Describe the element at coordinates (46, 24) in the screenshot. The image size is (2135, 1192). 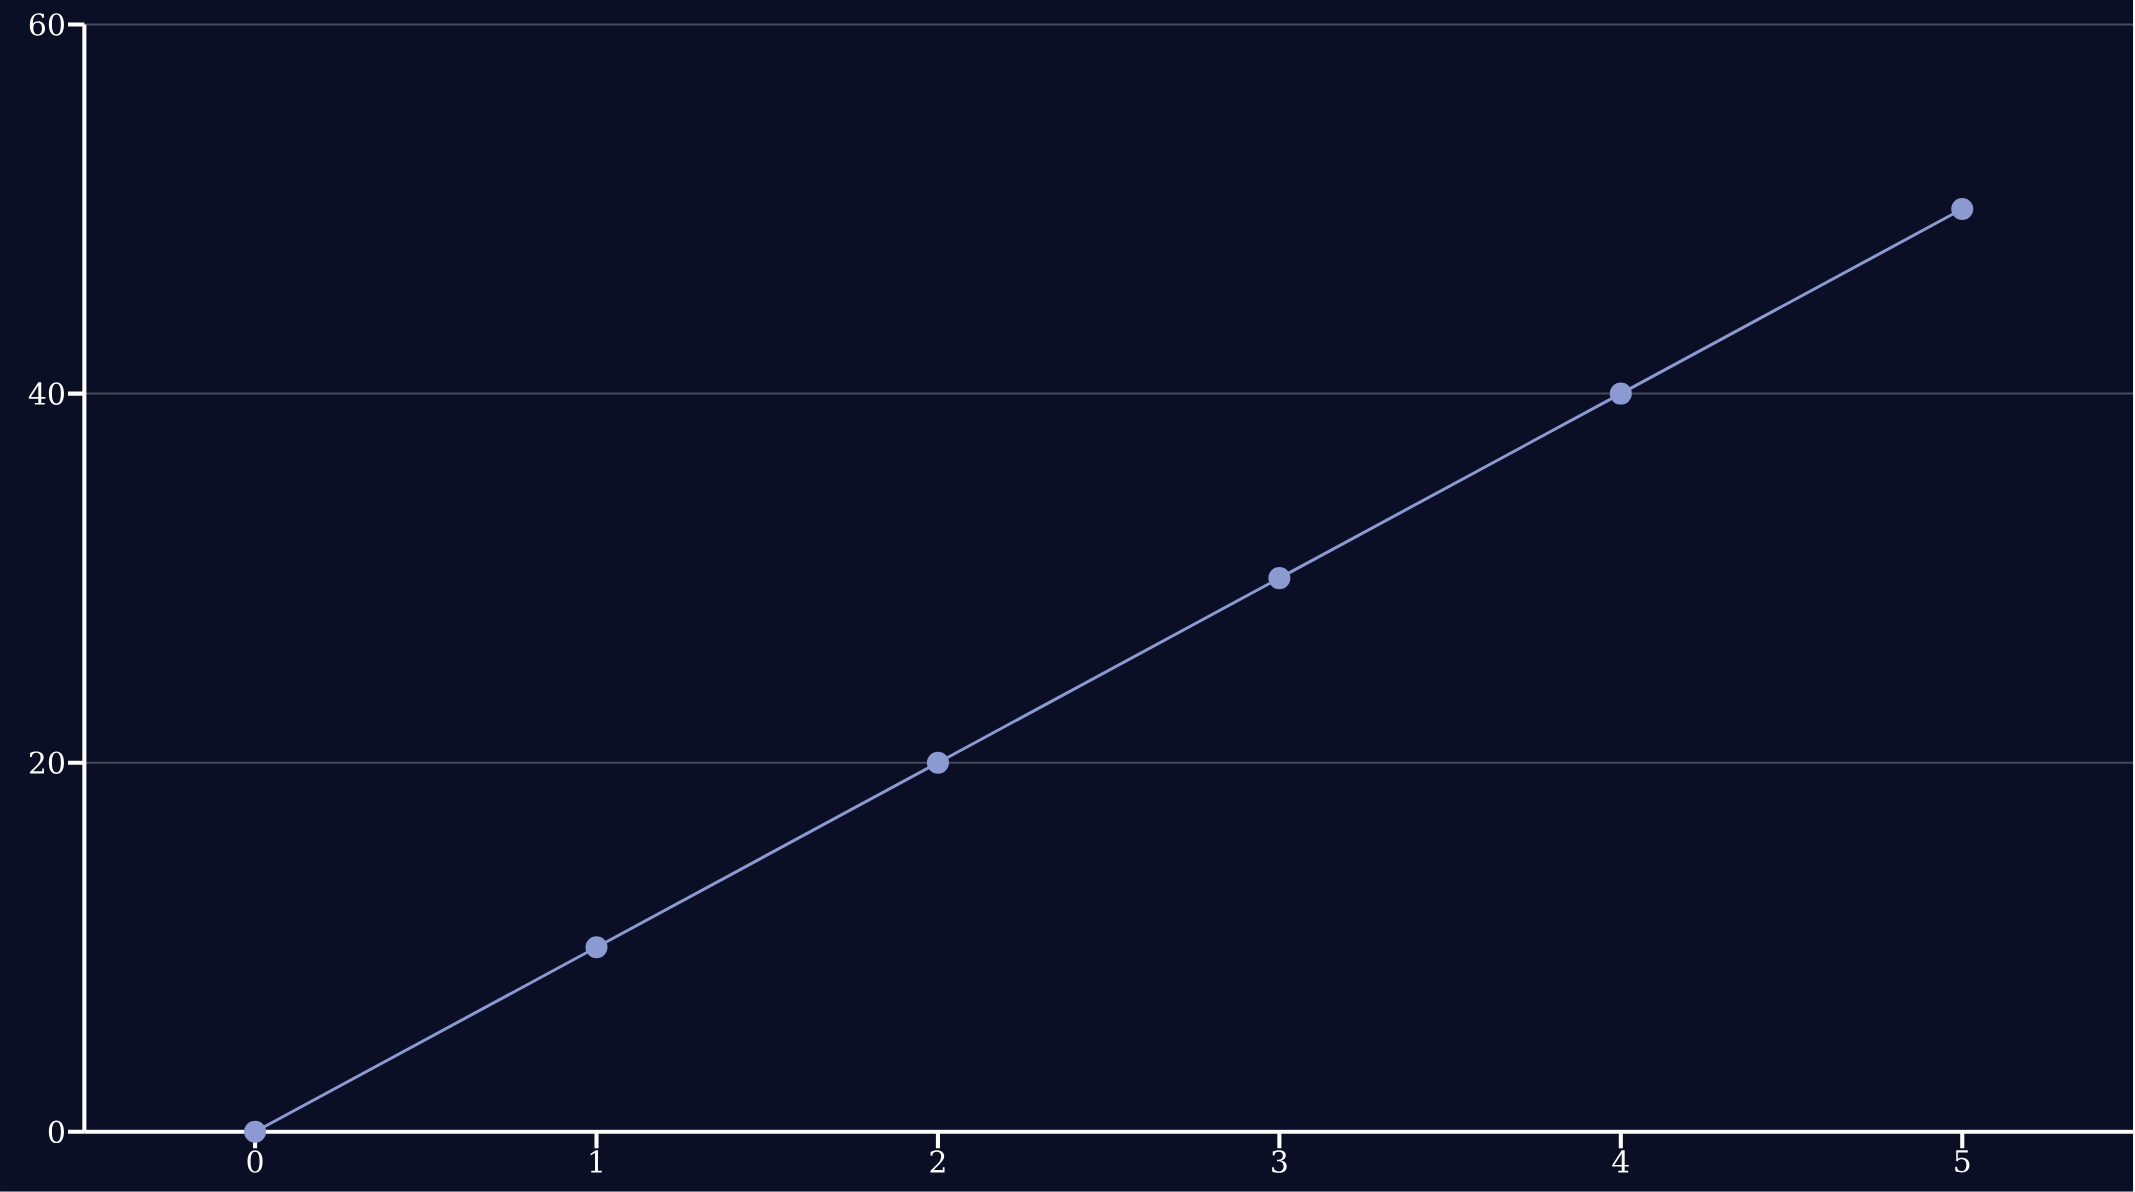
I see `y-tick-label: 60` at that location.